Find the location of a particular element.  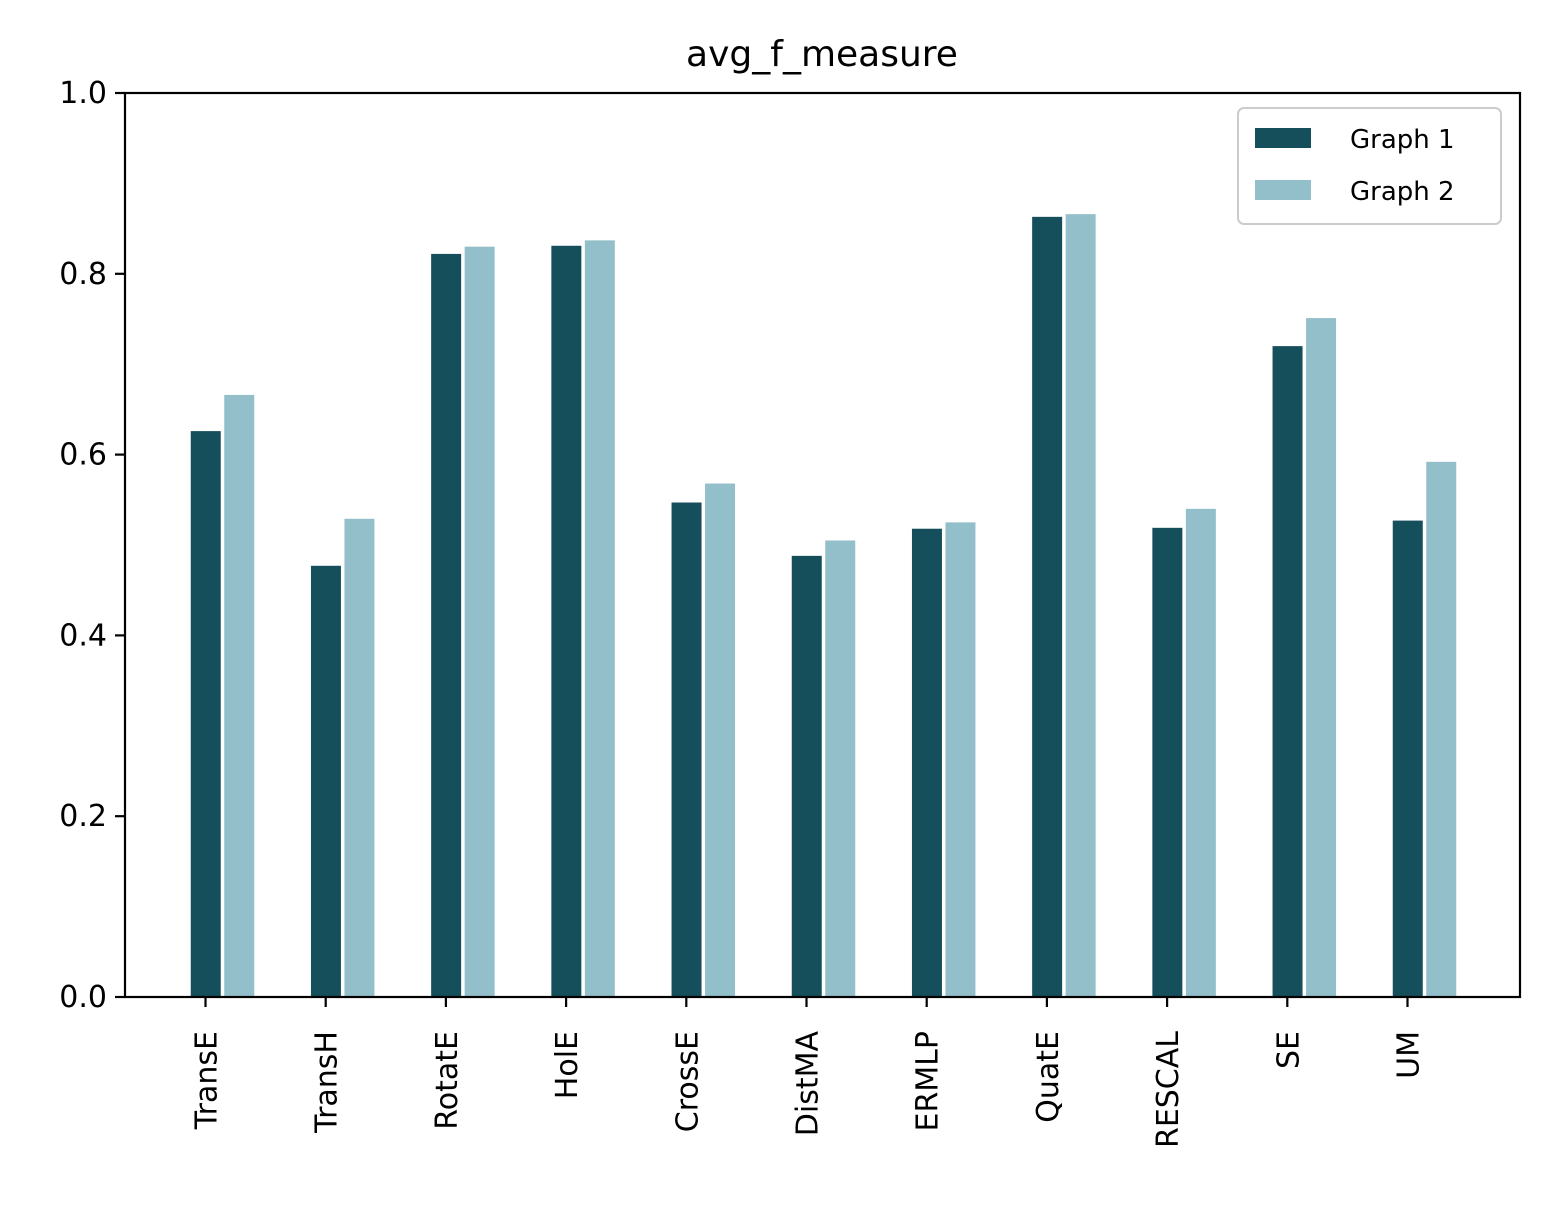

y-tick-label: 0.8 is located at coordinates (83, 274).